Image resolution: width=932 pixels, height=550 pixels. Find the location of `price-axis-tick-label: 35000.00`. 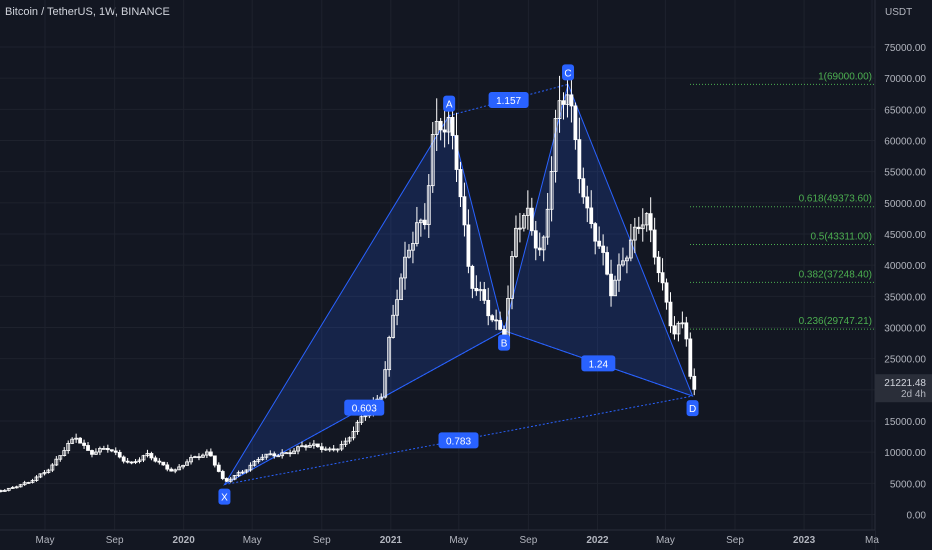

price-axis-tick-label: 35000.00 is located at coordinates (905, 297).